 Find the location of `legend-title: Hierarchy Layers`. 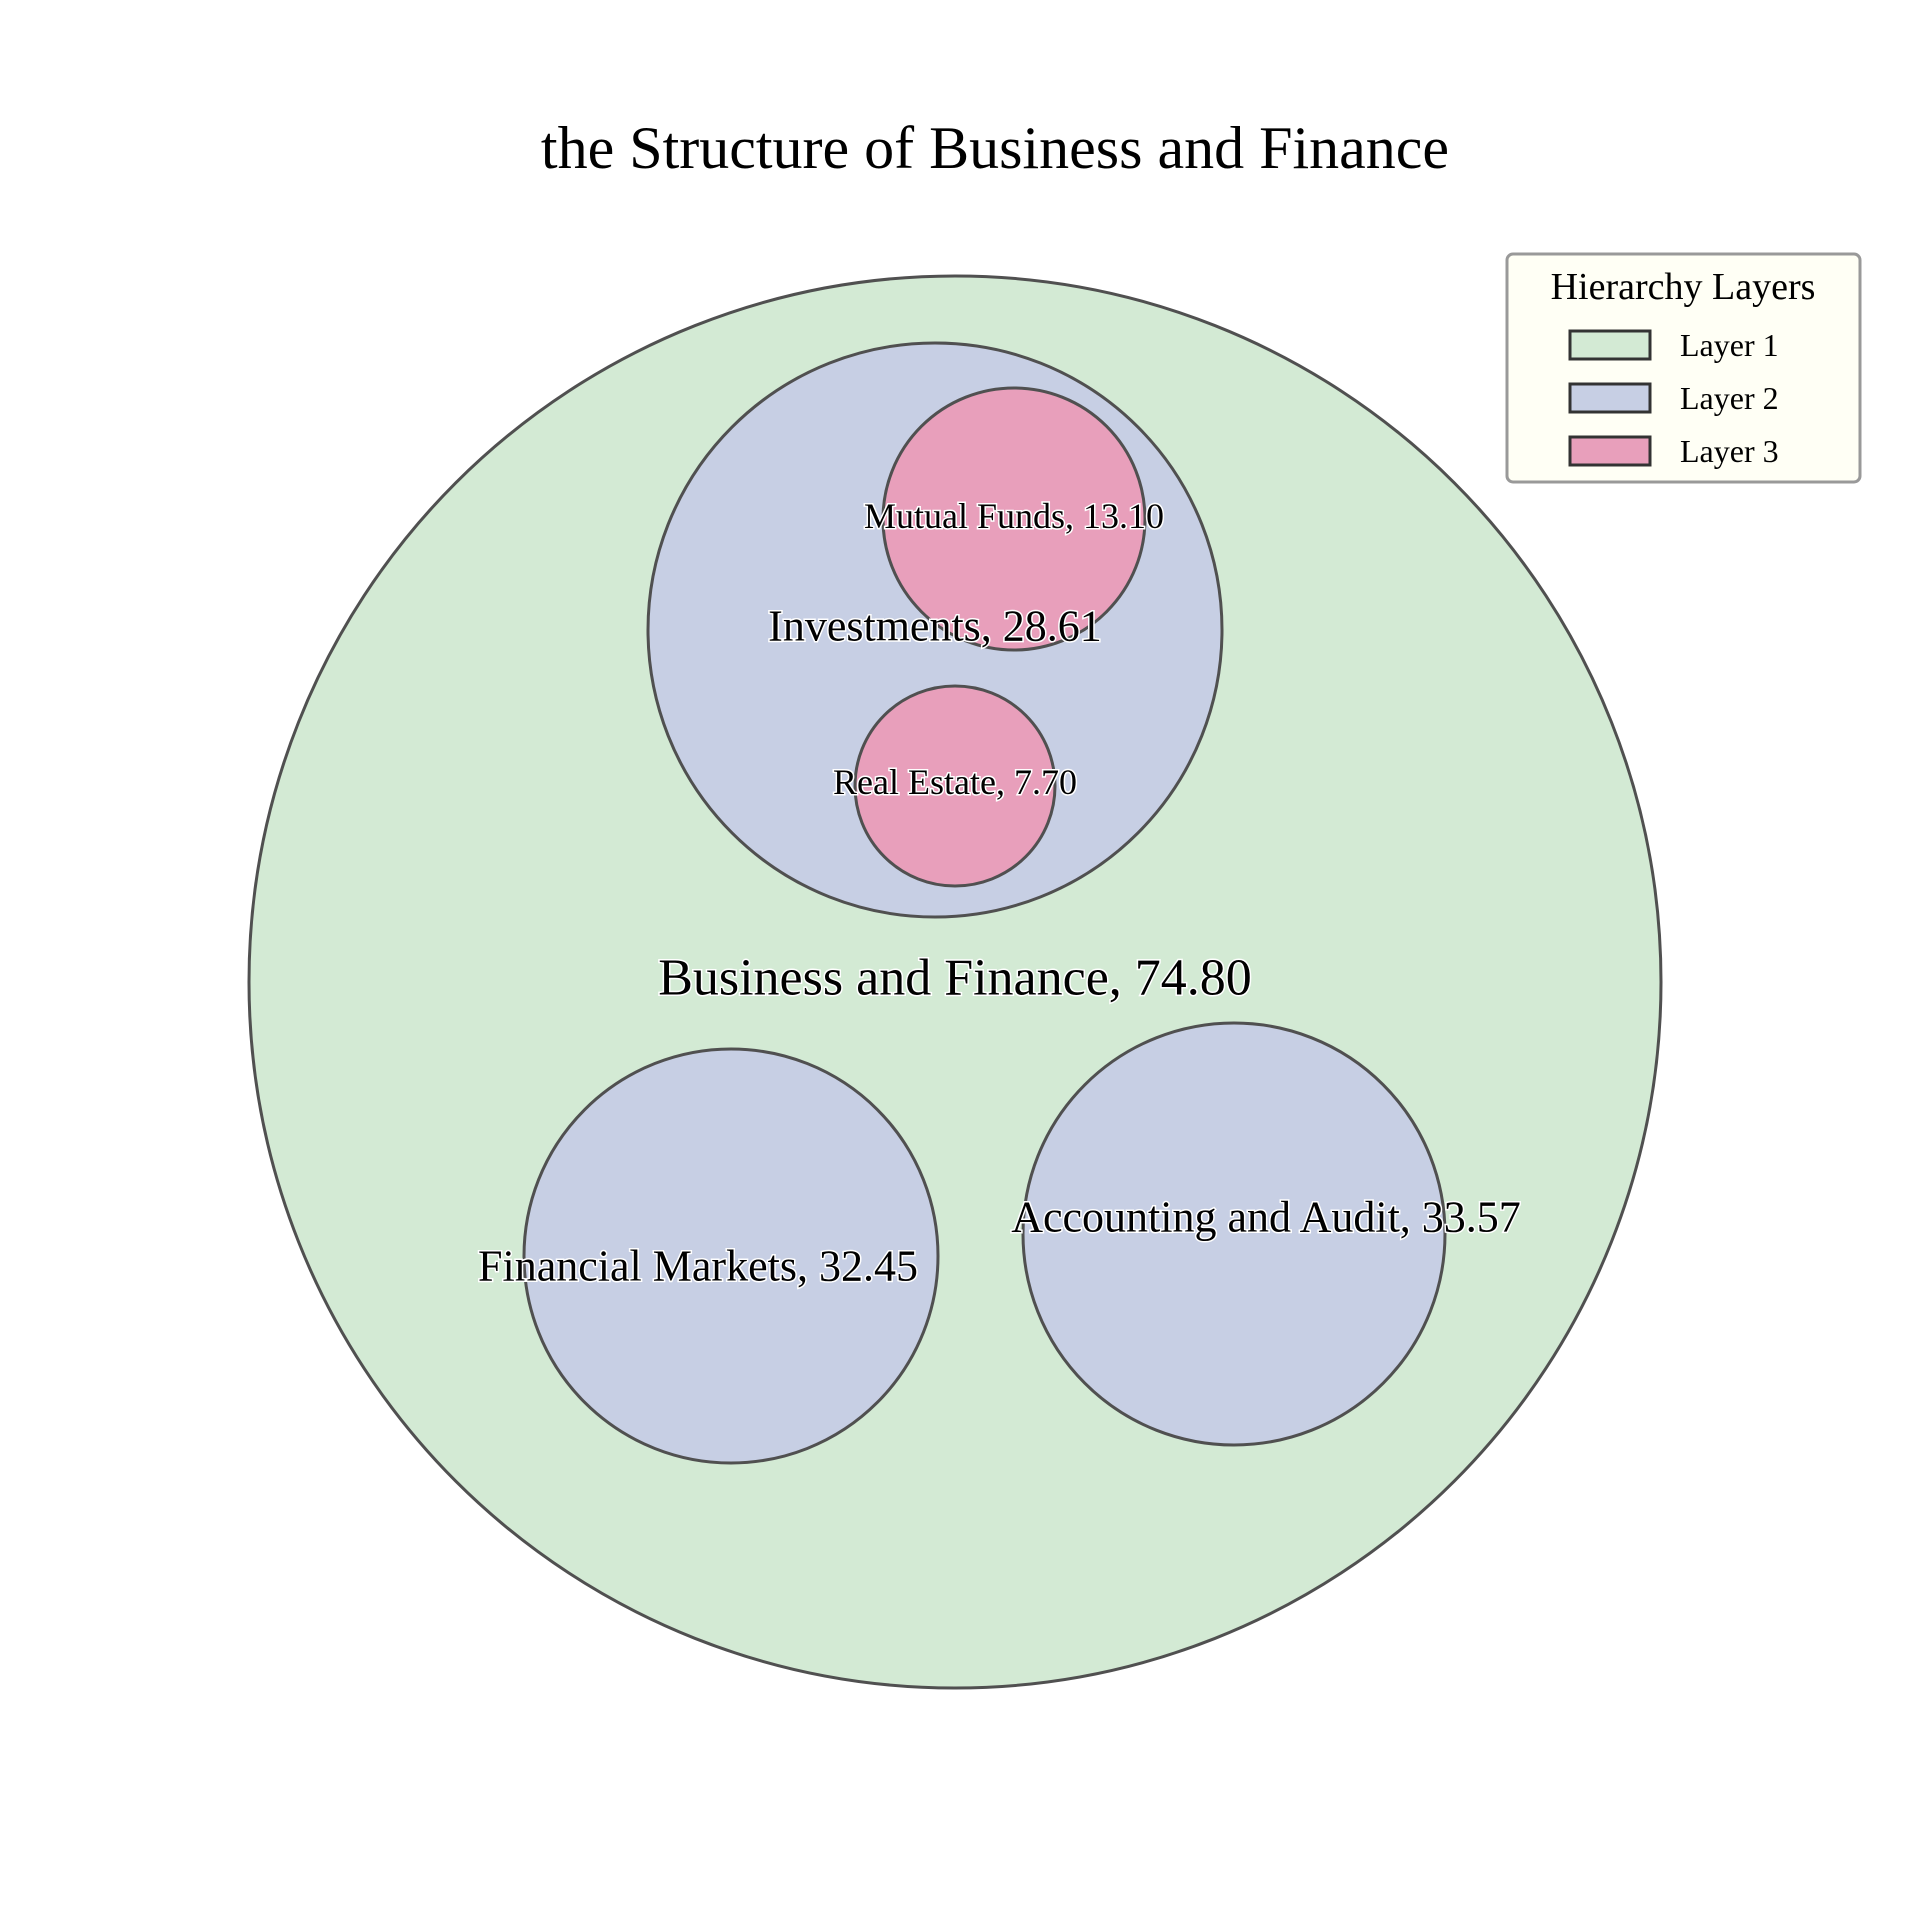

legend-title: Hierarchy Layers is located at coordinates (1683, 287).